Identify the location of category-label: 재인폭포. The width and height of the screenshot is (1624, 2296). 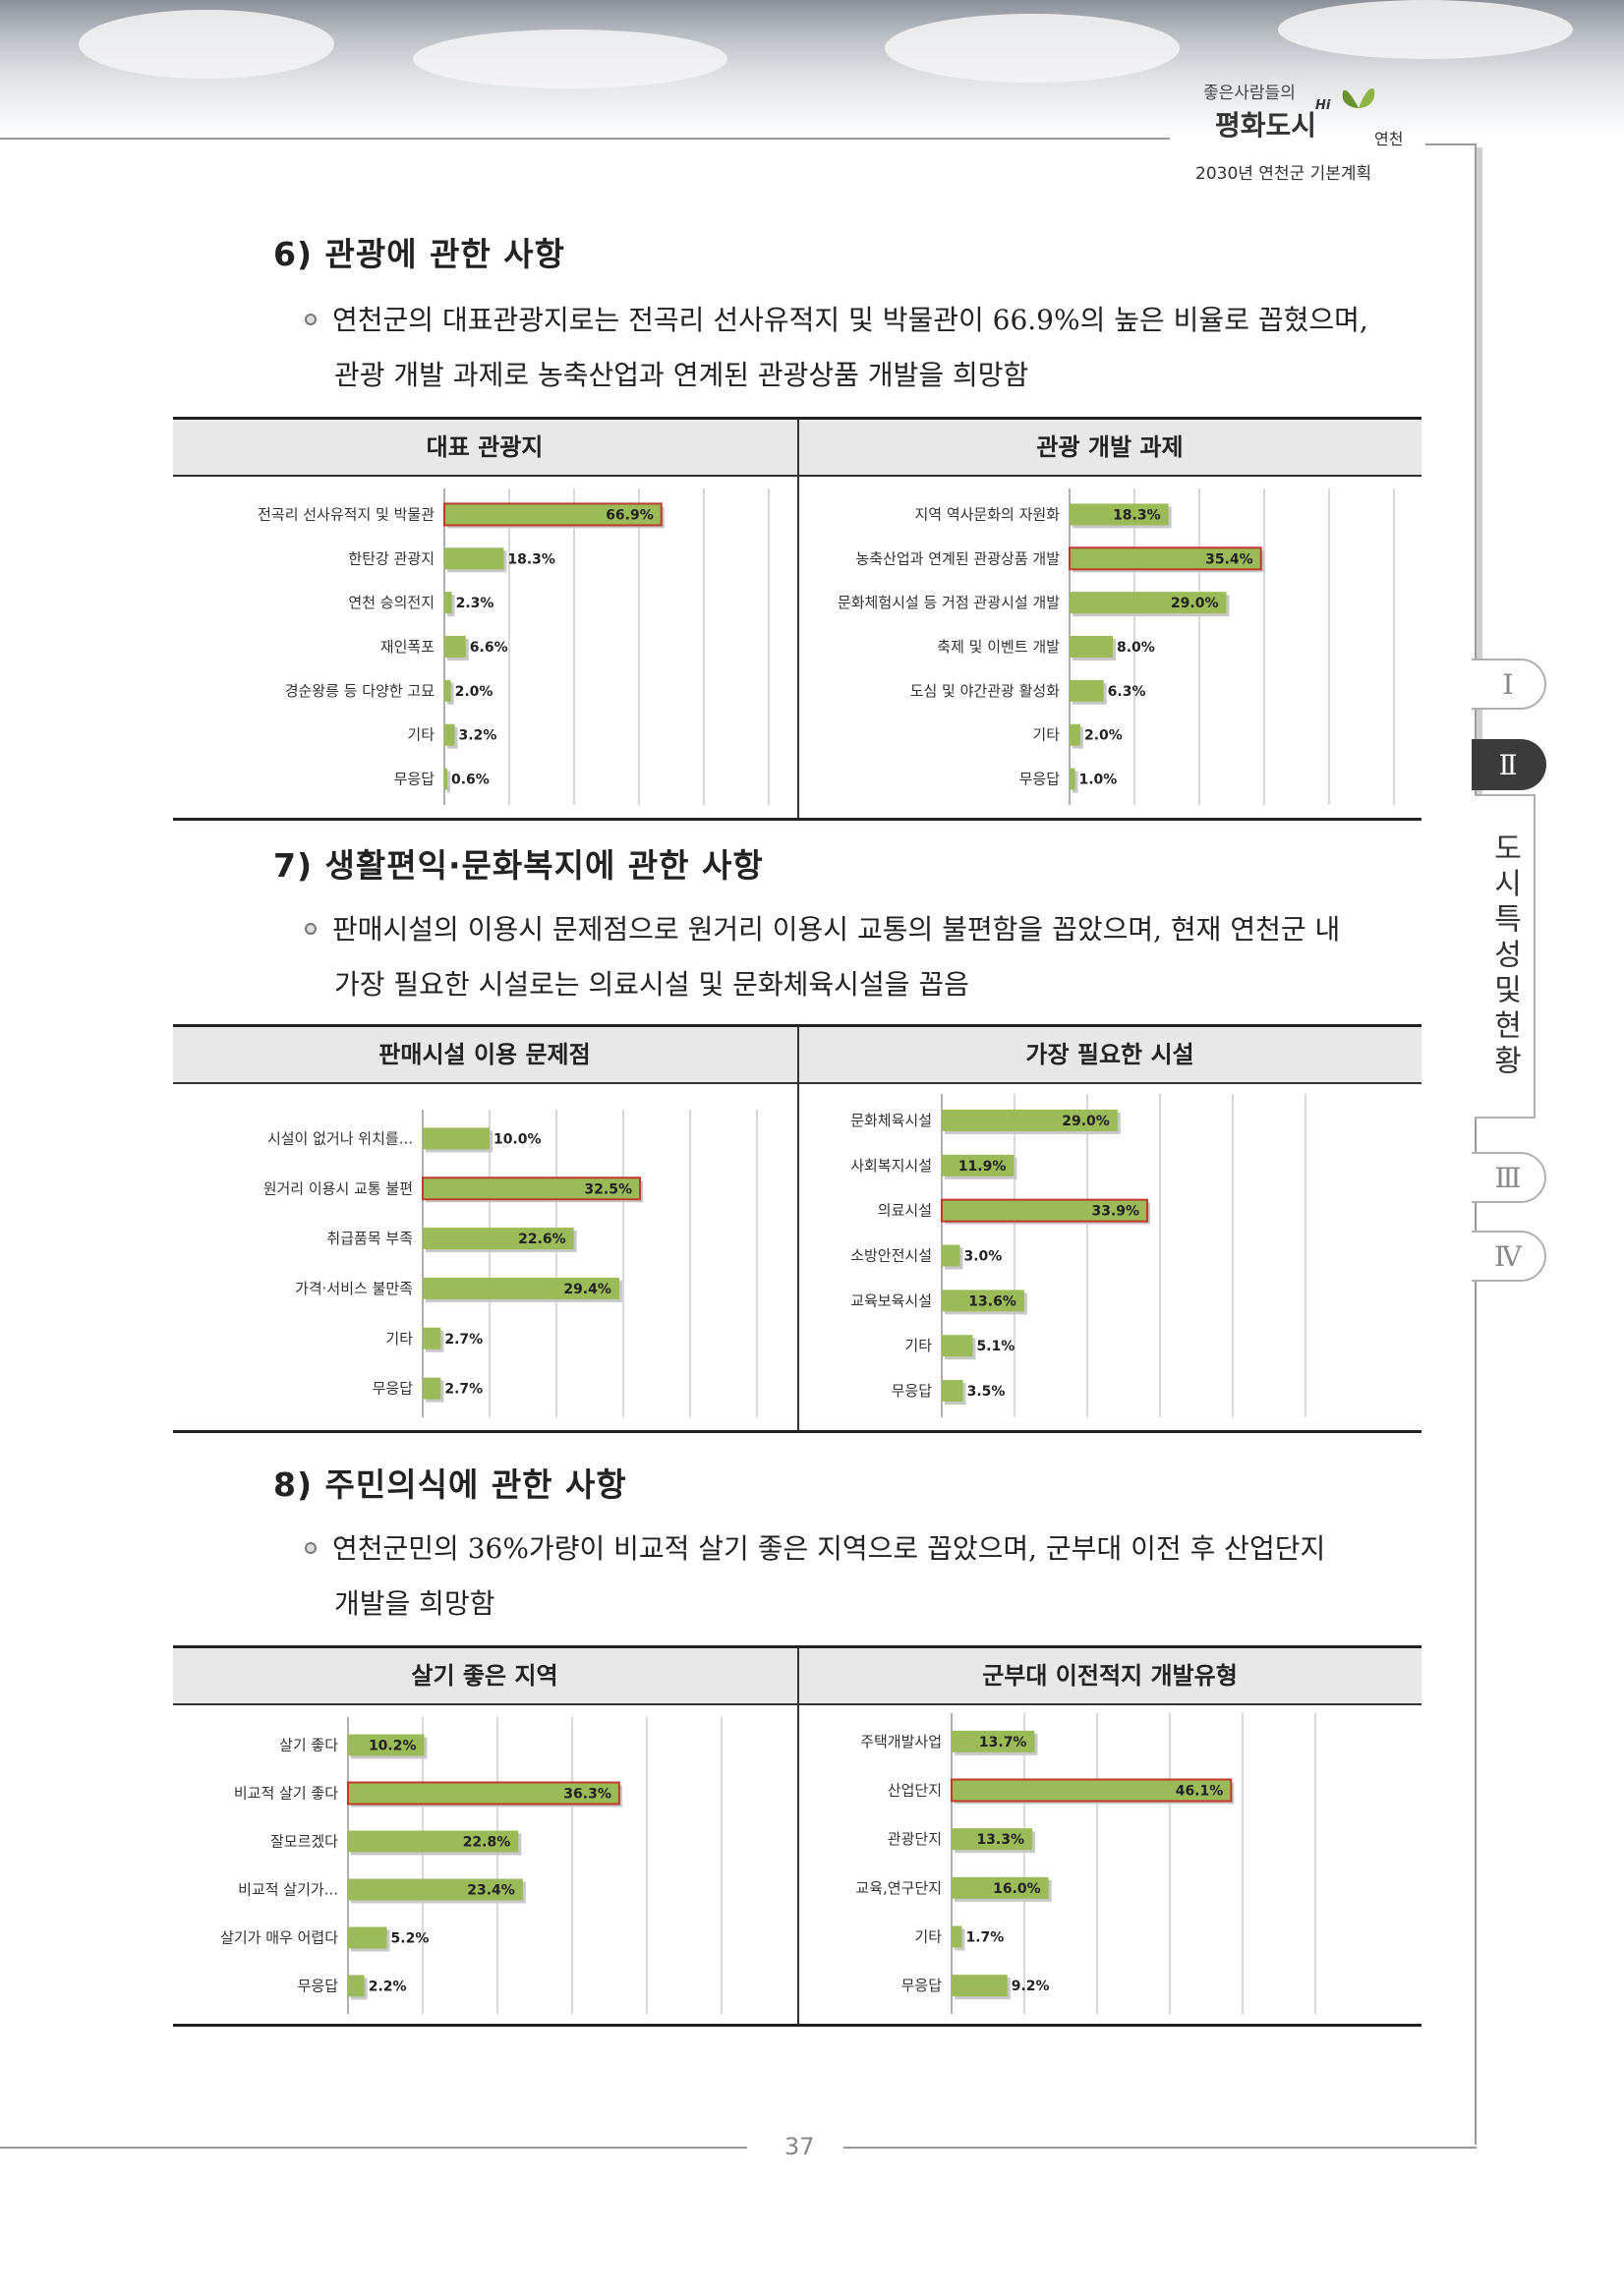
(407, 647).